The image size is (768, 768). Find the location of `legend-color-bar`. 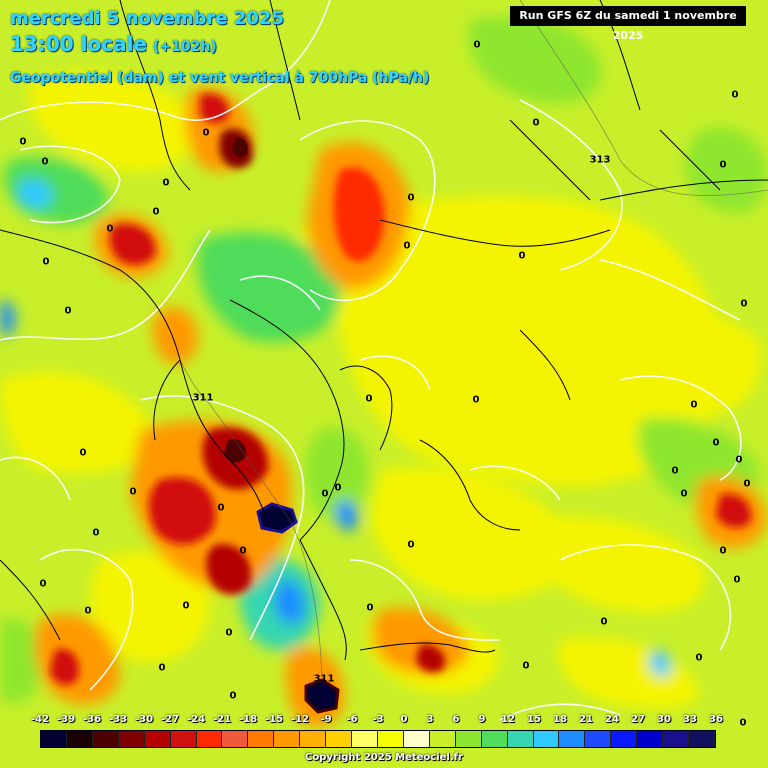

legend-color-bar is located at coordinates (378, 739).